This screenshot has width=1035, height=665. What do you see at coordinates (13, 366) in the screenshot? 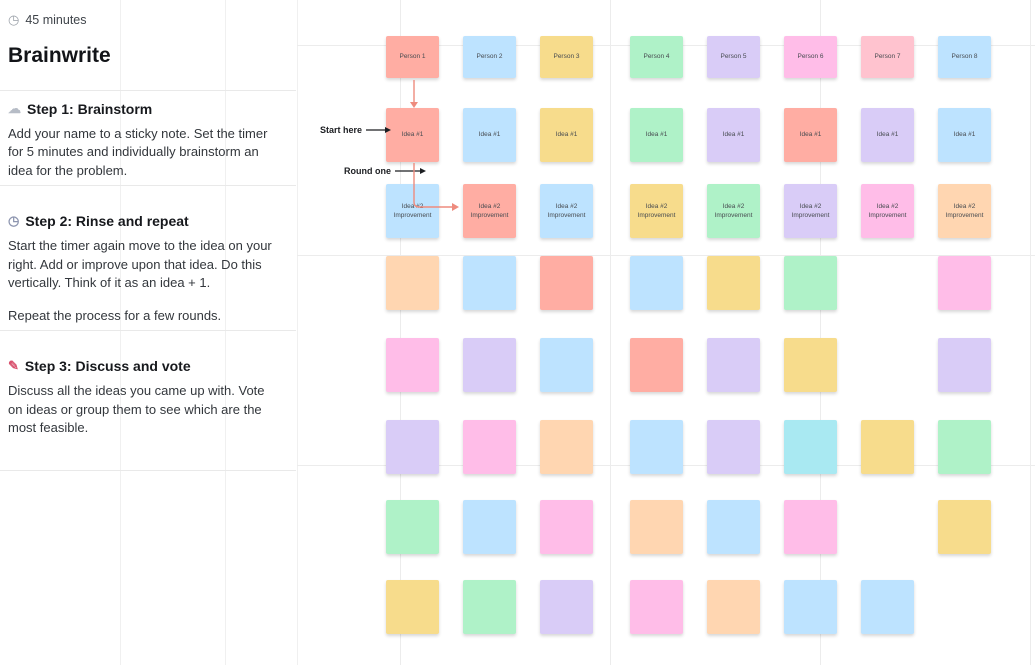
I see `pencil-icon: ✎` at bounding box center [13, 366].